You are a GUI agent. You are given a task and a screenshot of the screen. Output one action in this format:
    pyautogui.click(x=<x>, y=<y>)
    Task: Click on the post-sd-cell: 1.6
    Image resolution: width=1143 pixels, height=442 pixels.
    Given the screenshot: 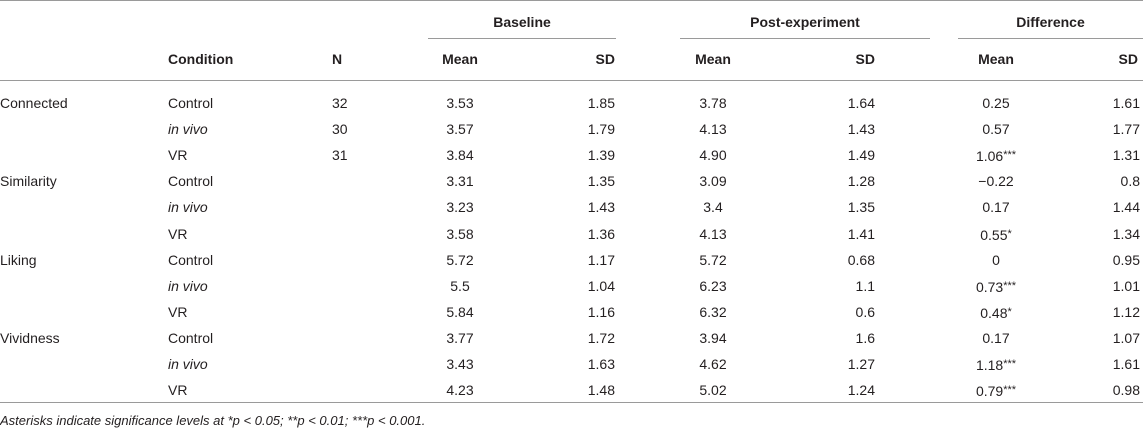 What is the action you would take?
    pyautogui.click(x=865, y=338)
    